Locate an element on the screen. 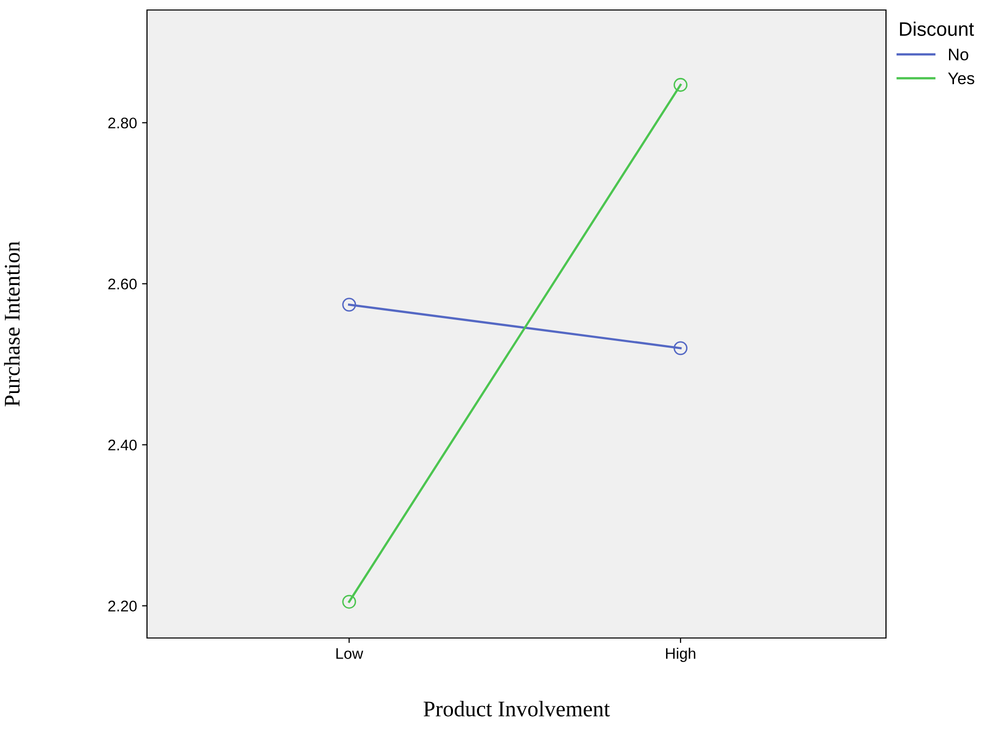 Image resolution: width=998 pixels, height=740 pixels. y-axis-title: Purchase Intention is located at coordinates (12, 323).